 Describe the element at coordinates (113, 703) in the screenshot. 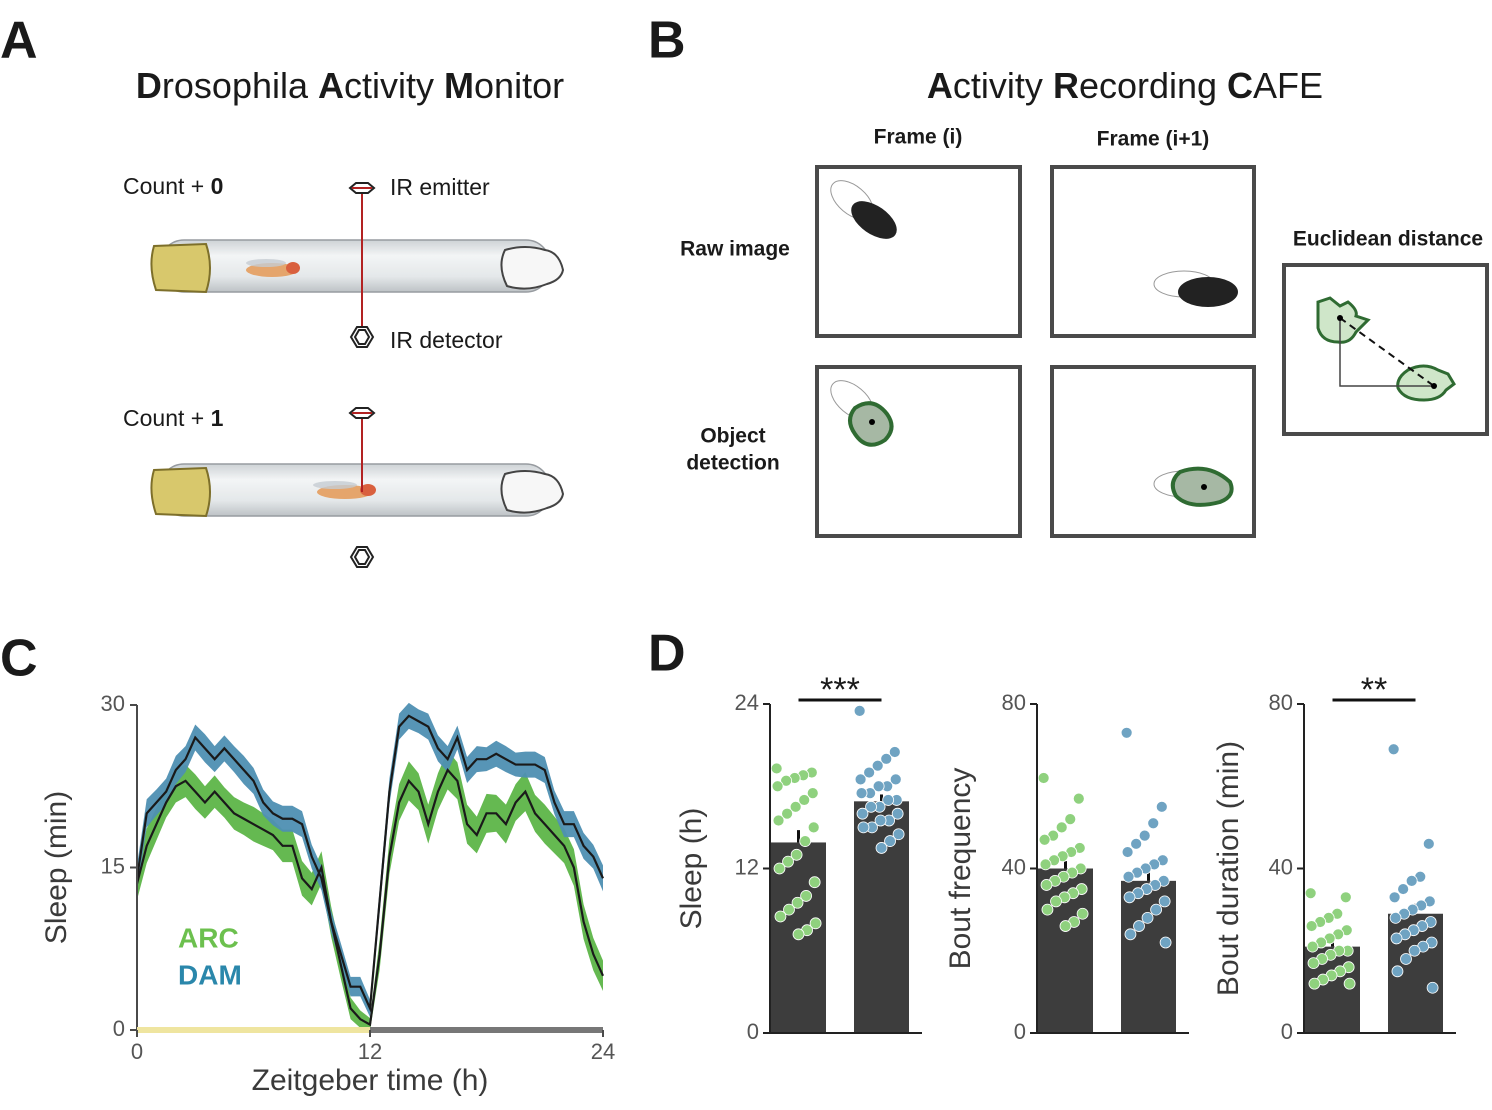

I see `y-tick-label: 30` at that location.